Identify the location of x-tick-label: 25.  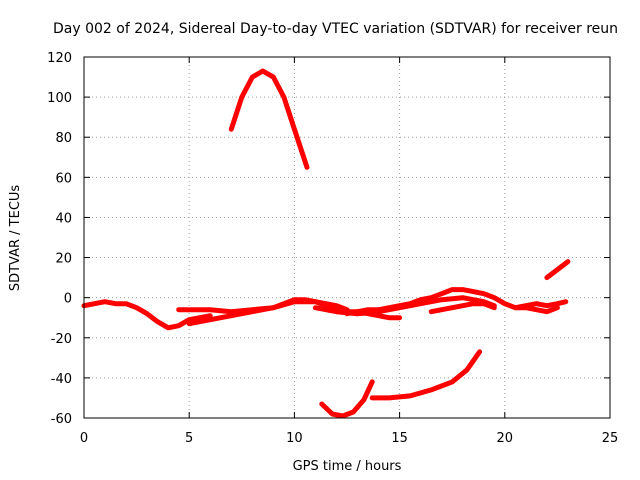
(610, 438).